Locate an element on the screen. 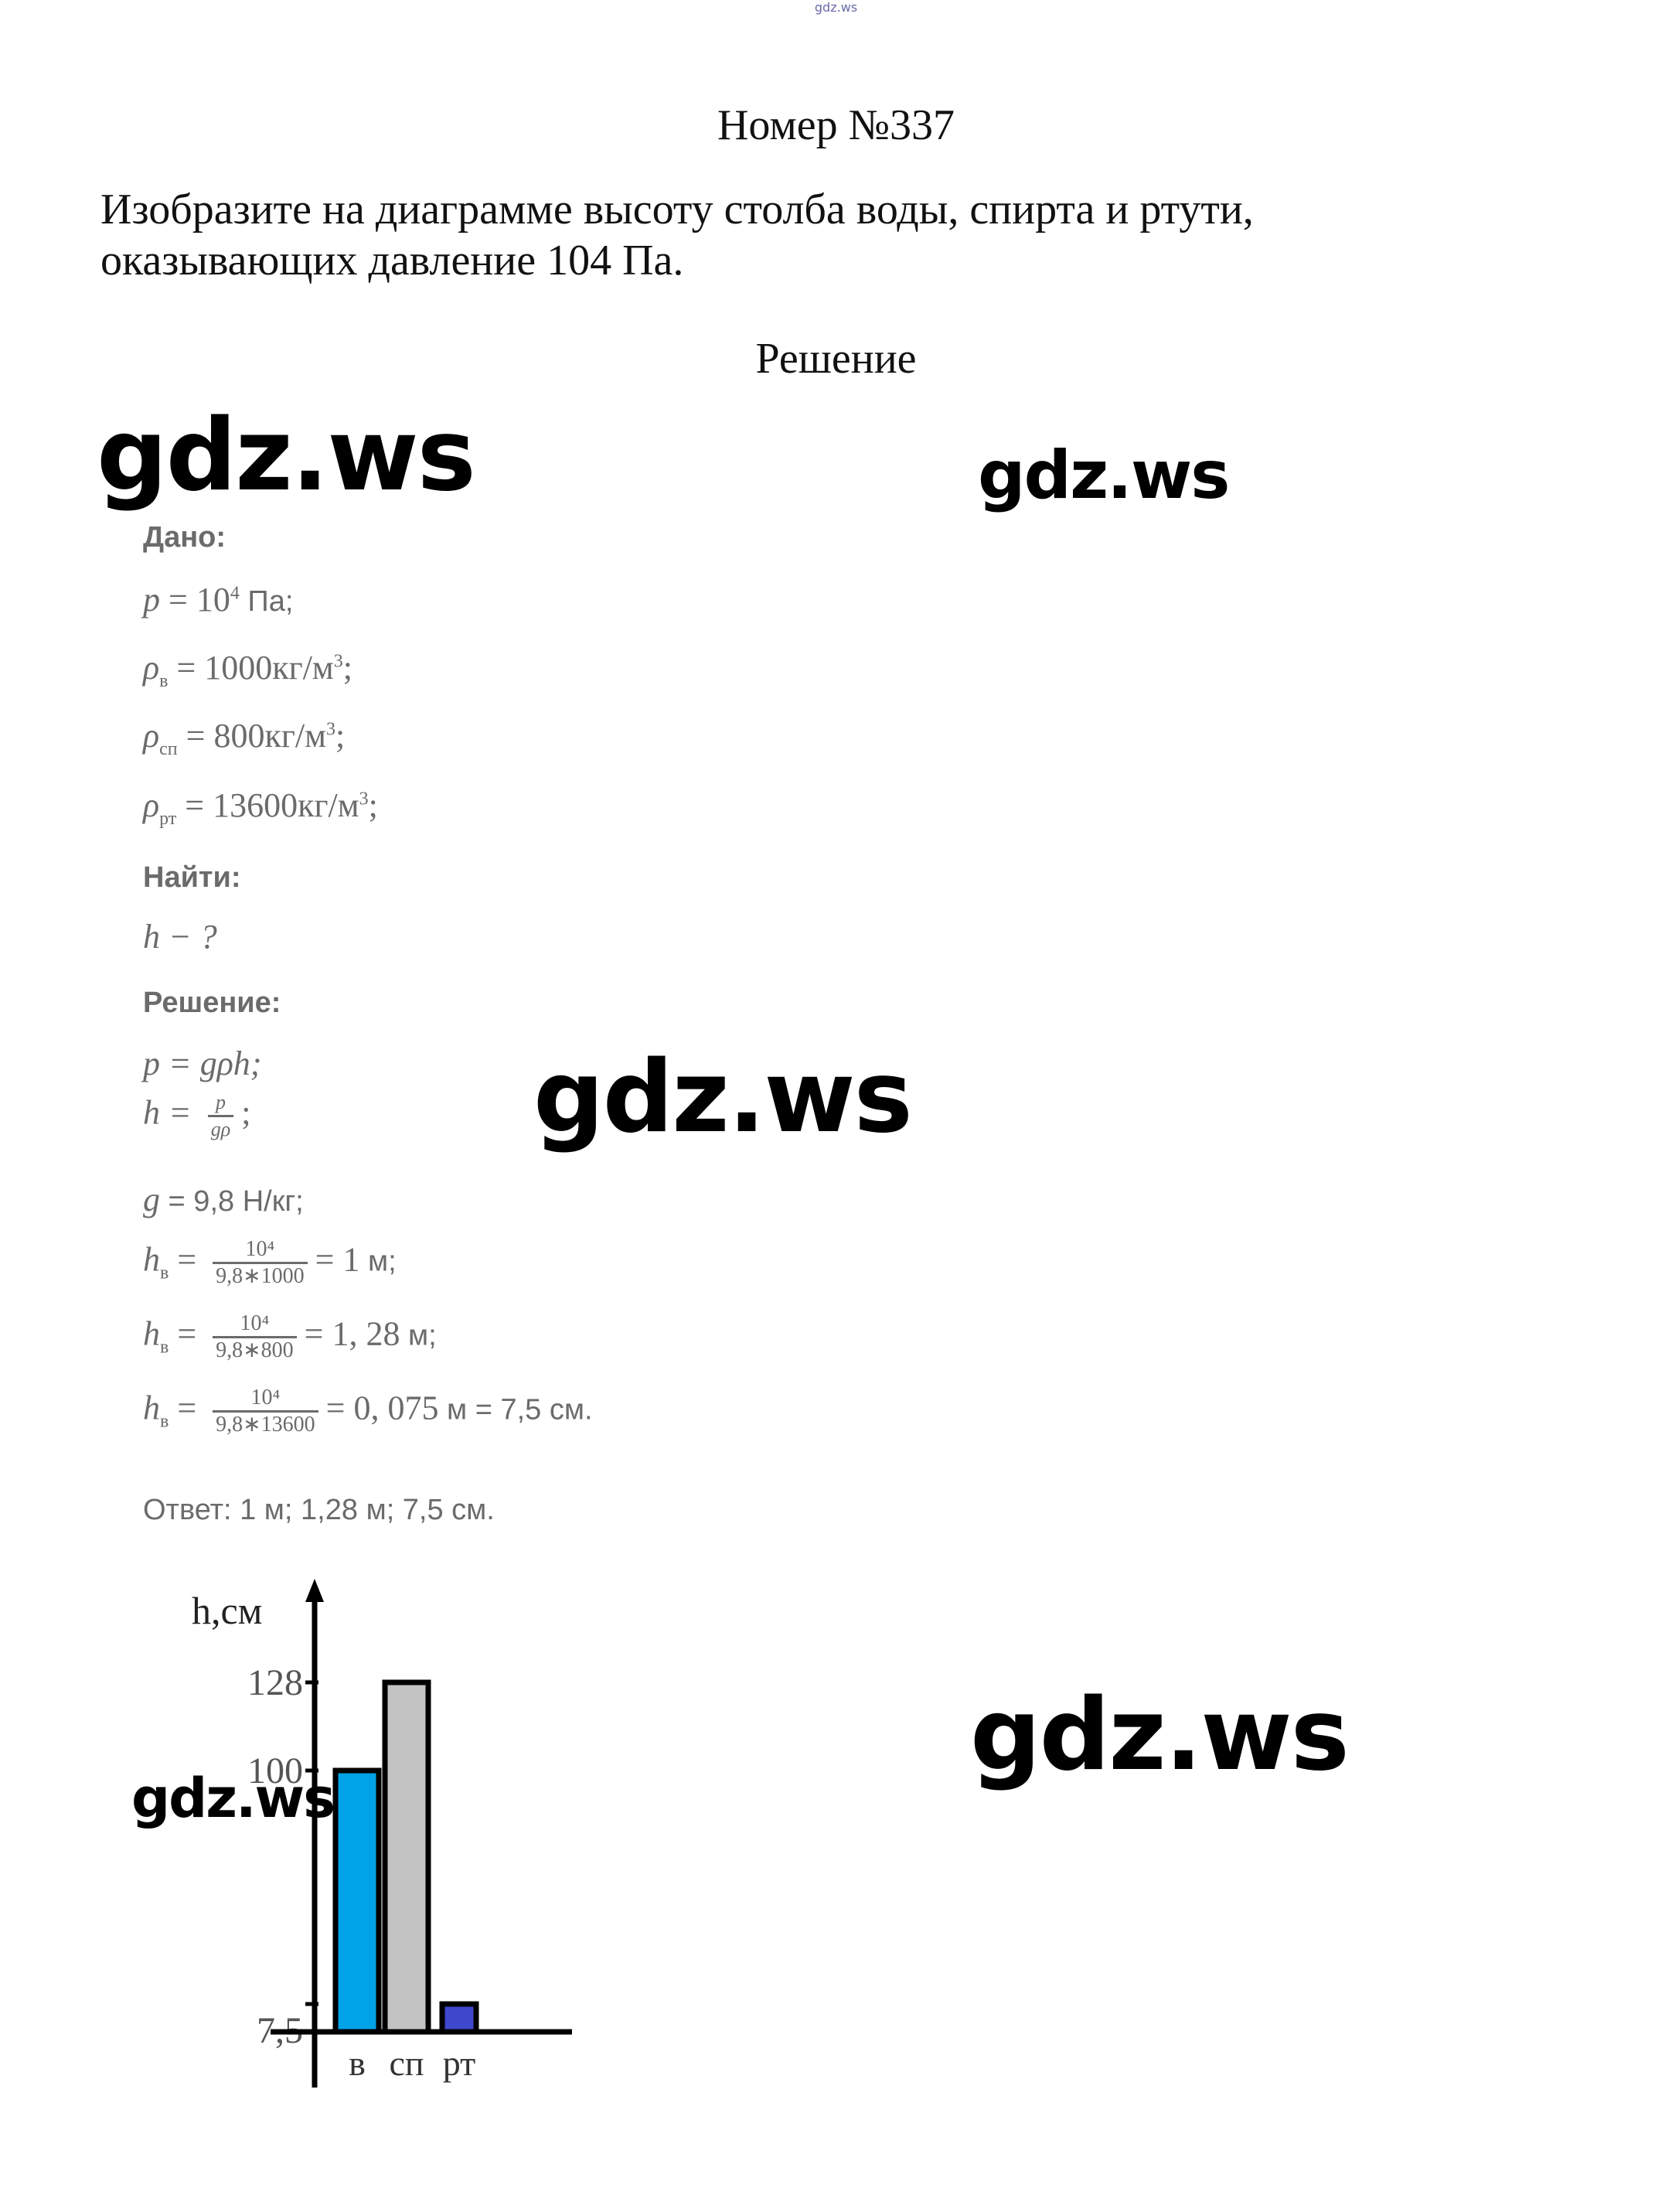  x-tick-label: сп is located at coordinates (406, 2063).